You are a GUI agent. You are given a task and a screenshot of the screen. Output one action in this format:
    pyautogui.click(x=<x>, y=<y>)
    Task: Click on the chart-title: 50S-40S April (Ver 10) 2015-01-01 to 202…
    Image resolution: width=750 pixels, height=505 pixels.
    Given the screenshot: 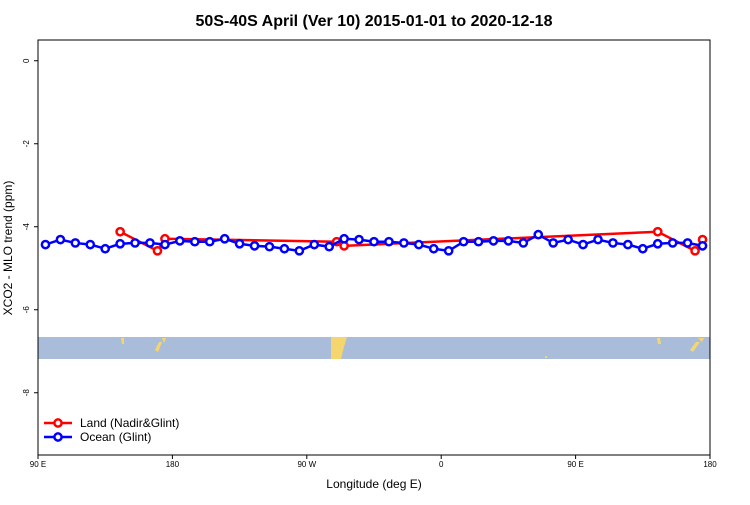 What is the action you would take?
    pyautogui.click(x=374, y=21)
    